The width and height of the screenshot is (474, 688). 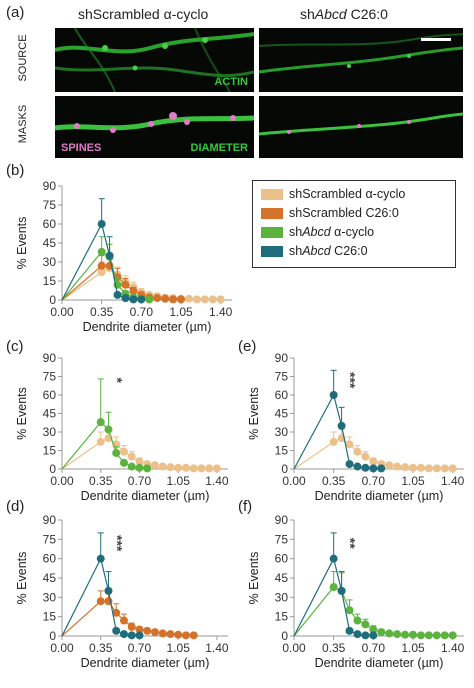 I want to click on column-header-scrambled: shScrambled α-cyclo, so click(x=143, y=14).